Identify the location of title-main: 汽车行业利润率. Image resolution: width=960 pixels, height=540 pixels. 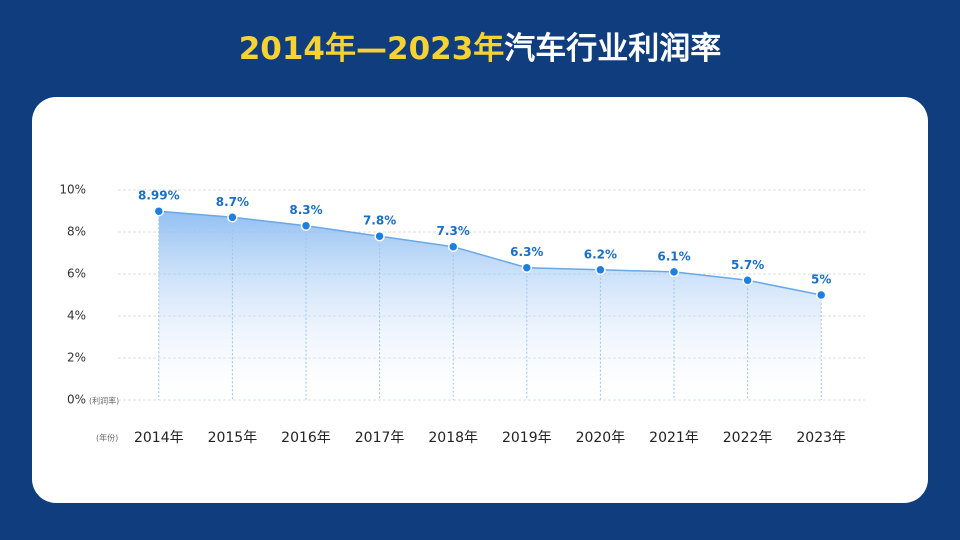
(612, 49).